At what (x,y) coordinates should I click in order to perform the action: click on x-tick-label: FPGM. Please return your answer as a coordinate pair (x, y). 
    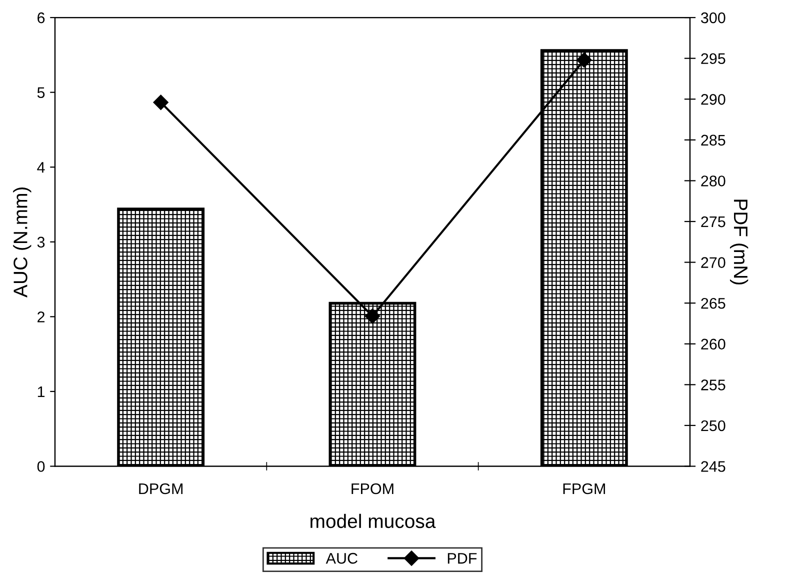
    Looking at the image, I should click on (584, 488).